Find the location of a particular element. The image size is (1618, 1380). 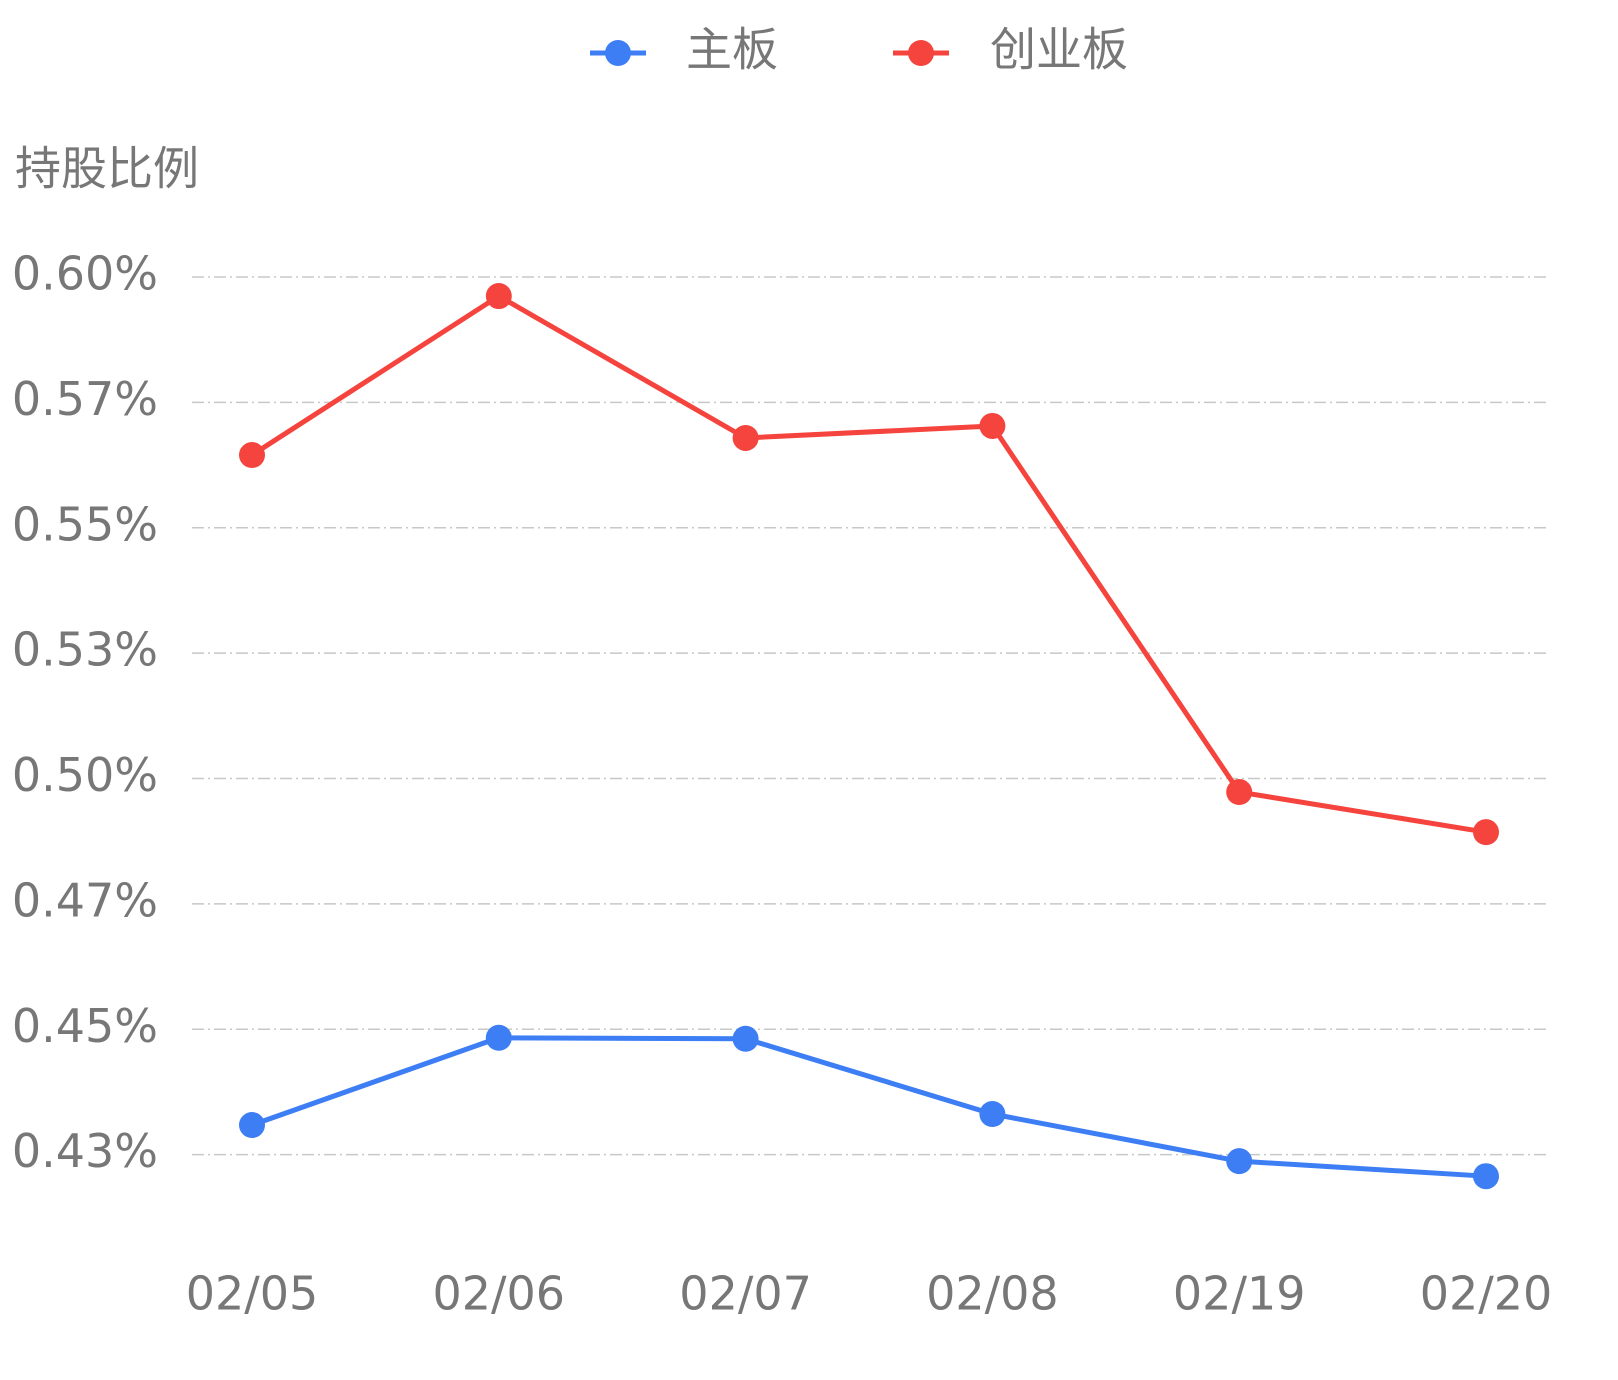

x-tick-label: 02/06 is located at coordinates (499, 1294).